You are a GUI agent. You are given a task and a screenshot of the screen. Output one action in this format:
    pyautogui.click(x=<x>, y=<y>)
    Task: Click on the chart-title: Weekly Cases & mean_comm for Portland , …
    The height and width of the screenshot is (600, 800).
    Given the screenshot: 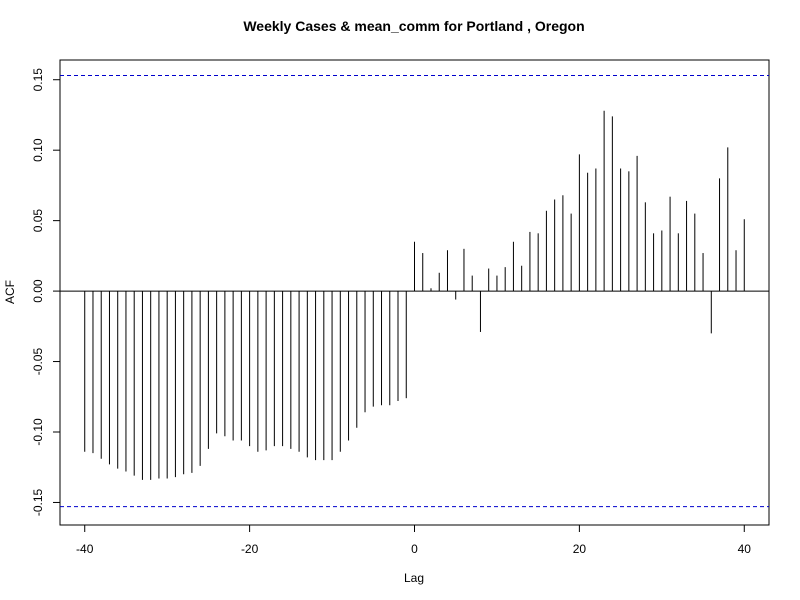 What is the action you would take?
    pyautogui.click(x=413, y=26)
    